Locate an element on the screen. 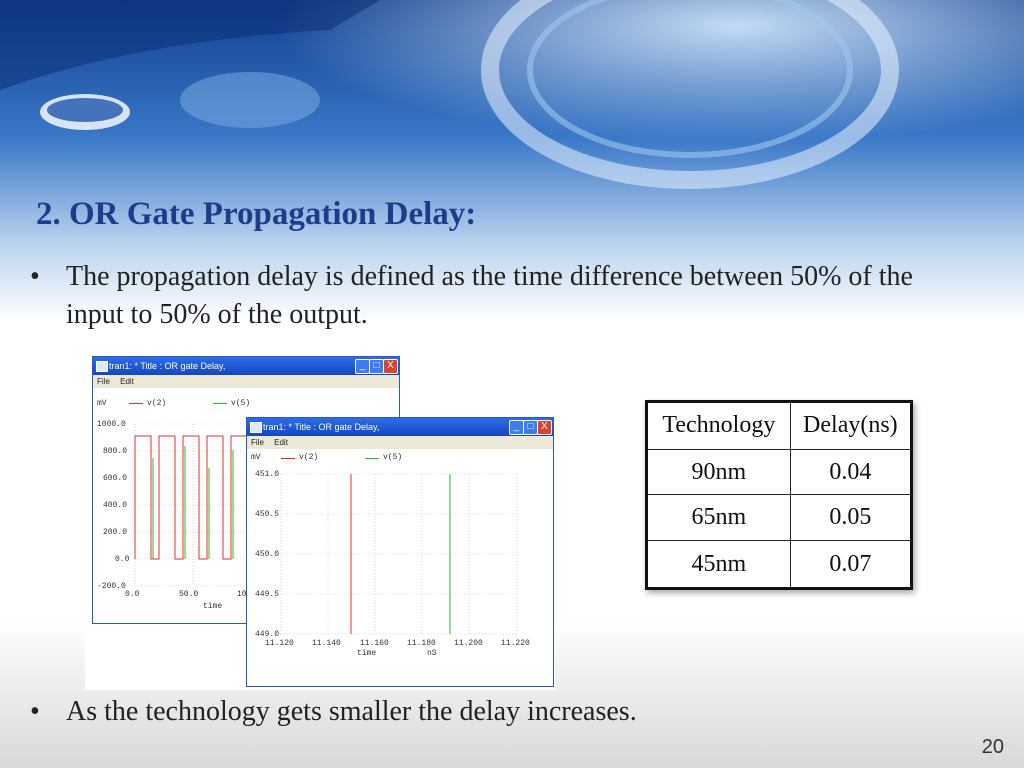  y-tick: 450.0 is located at coordinates (267, 554).